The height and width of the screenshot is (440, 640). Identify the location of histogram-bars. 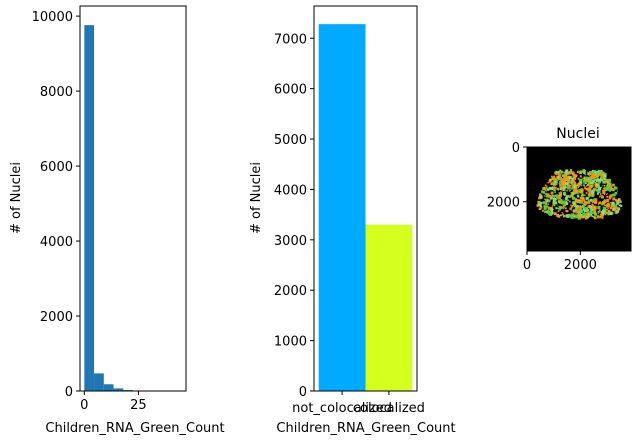
(133, 208).